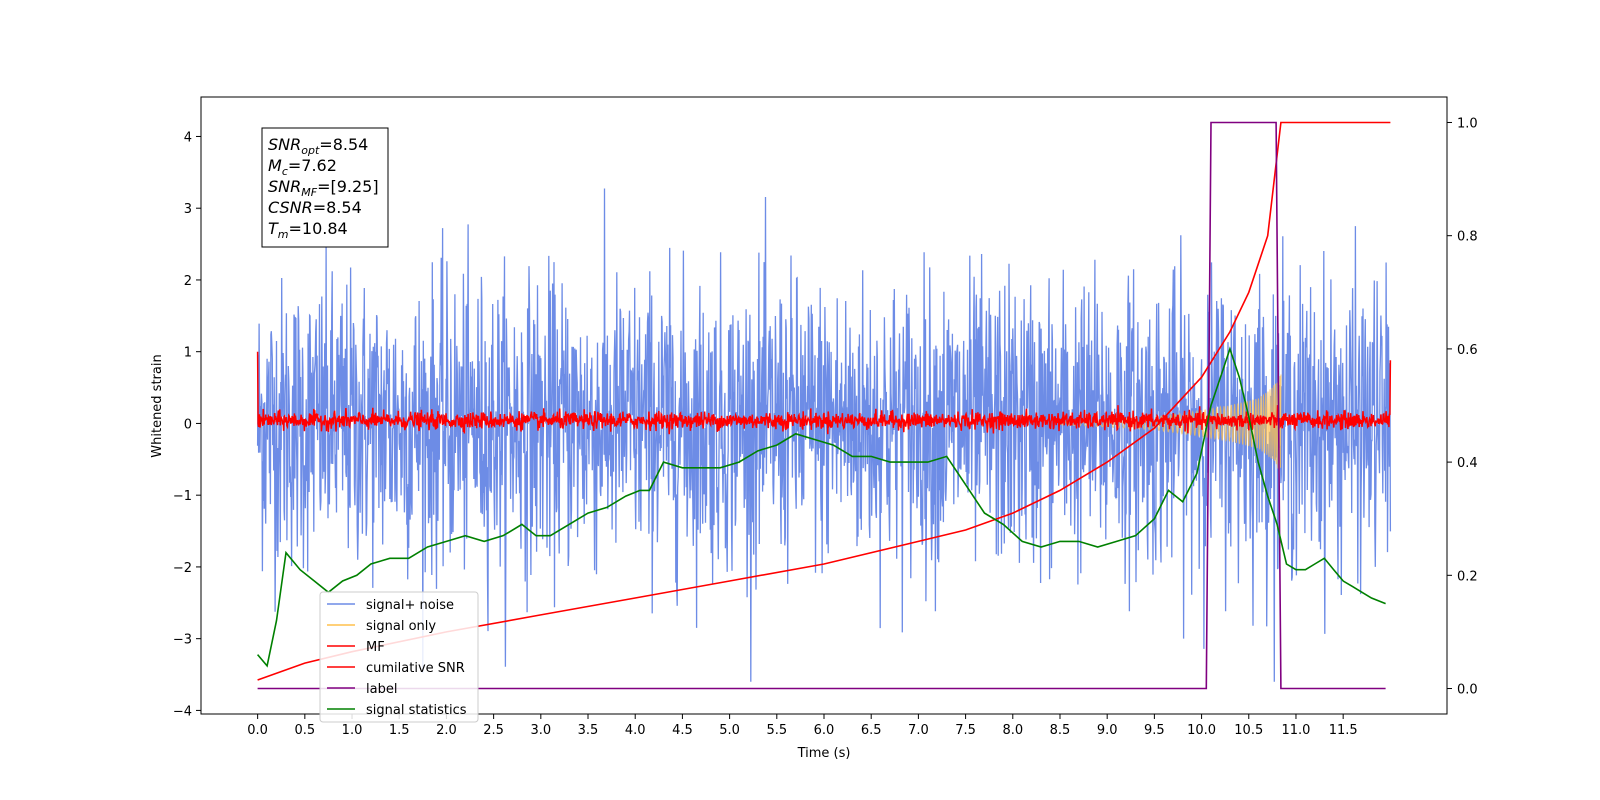 This screenshot has width=1600, height=800. What do you see at coordinates (182, 640) in the screenshot?
I see `y-tick-label: −3` at bounding box center [182, 640].